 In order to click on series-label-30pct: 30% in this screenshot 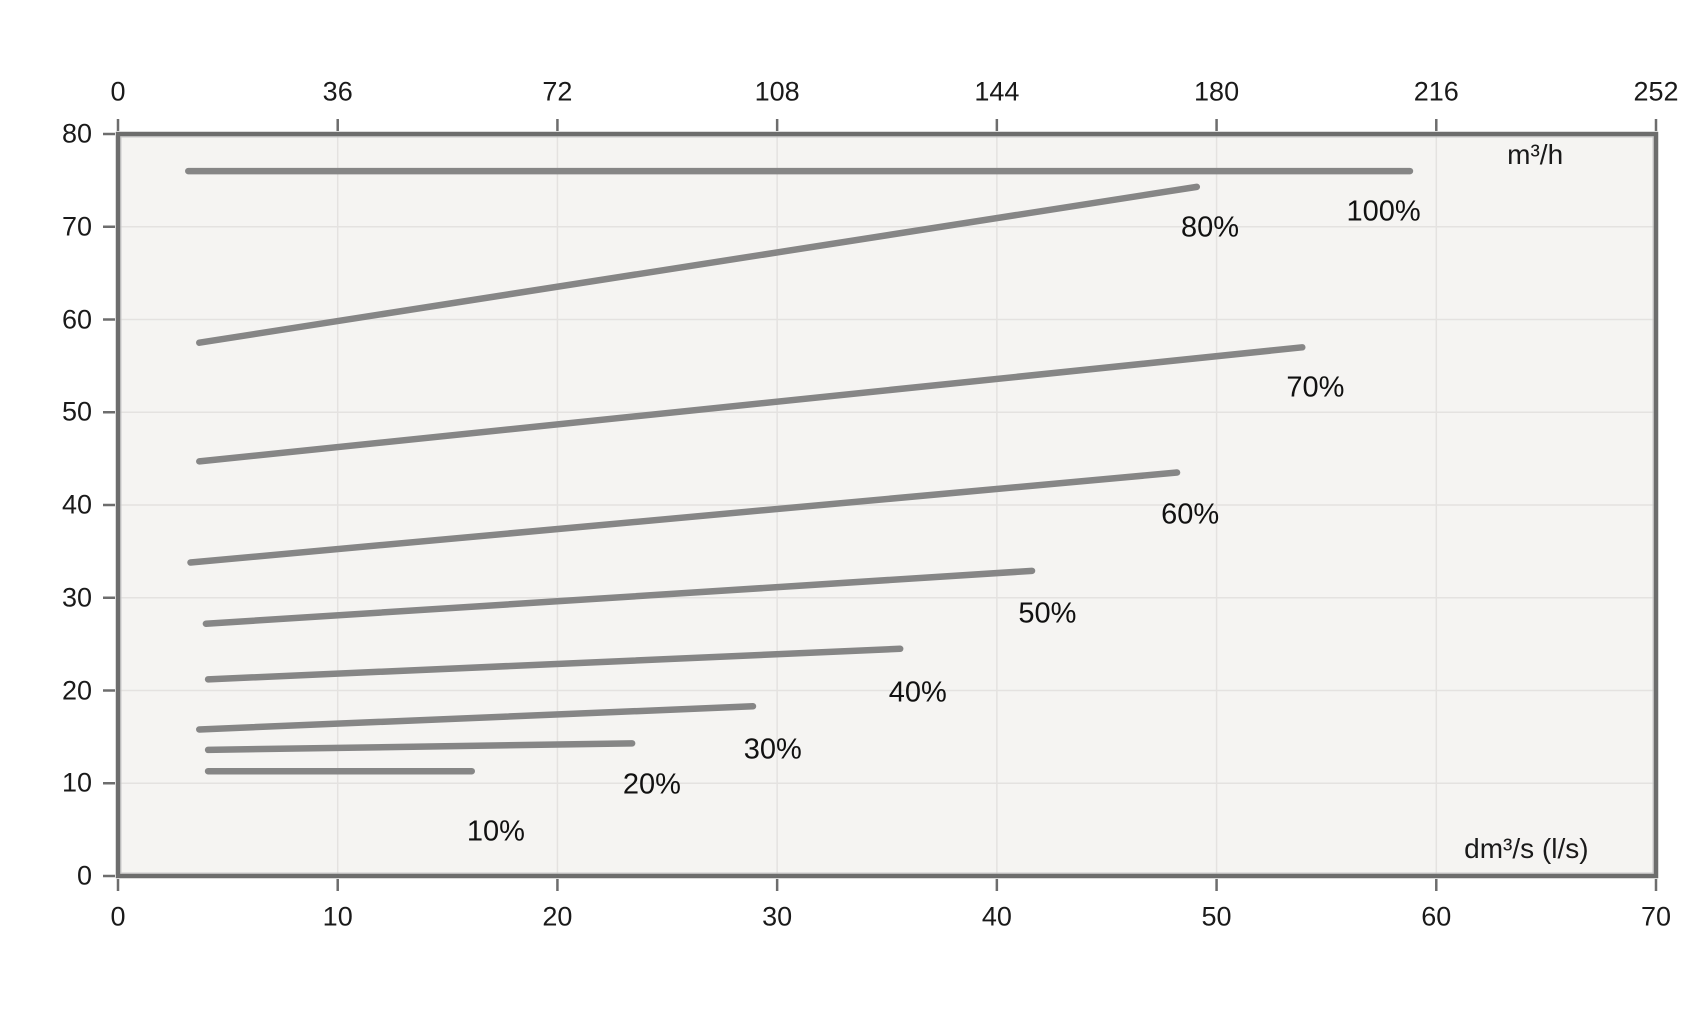, I will do `click(772, 749)`.